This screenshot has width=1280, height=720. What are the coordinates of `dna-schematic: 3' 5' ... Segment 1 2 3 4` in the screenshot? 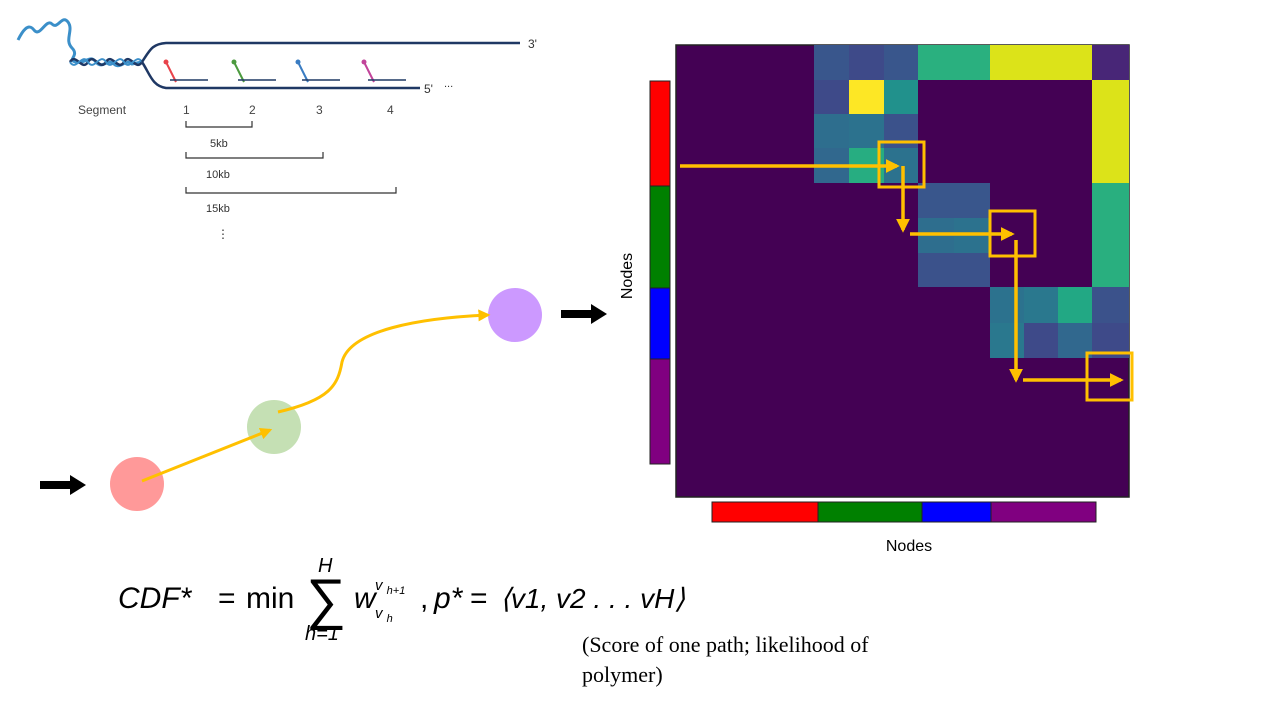 It's located at (276, 129).